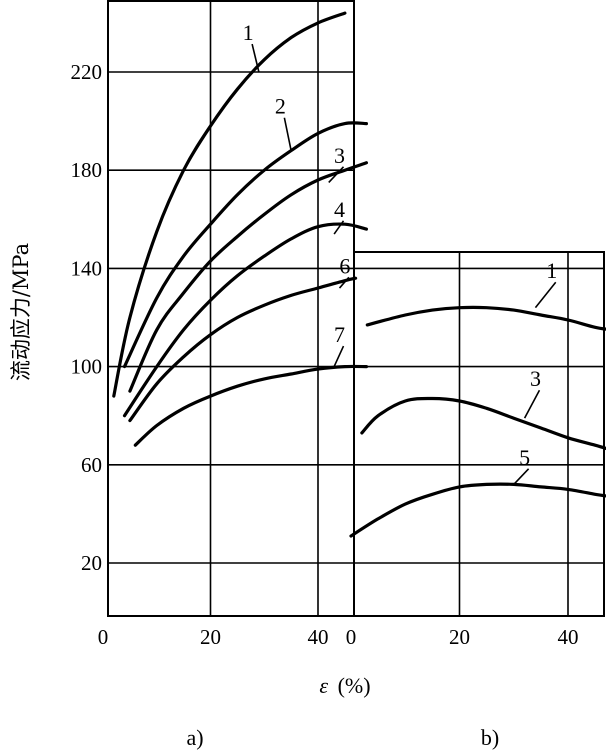 The image size is (606, 753). I want to click on panel-a-x-tick-0: 0, so click(103, 637).